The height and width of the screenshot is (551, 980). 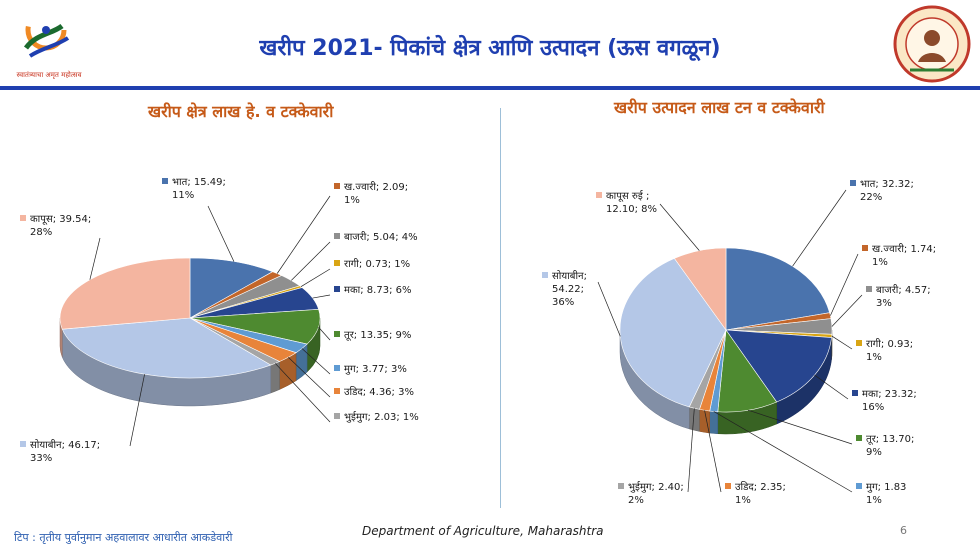 What do you see at coordinates (500, 308) in the screenshot?
I see `chart-divider` at bounding box center [500, 308].